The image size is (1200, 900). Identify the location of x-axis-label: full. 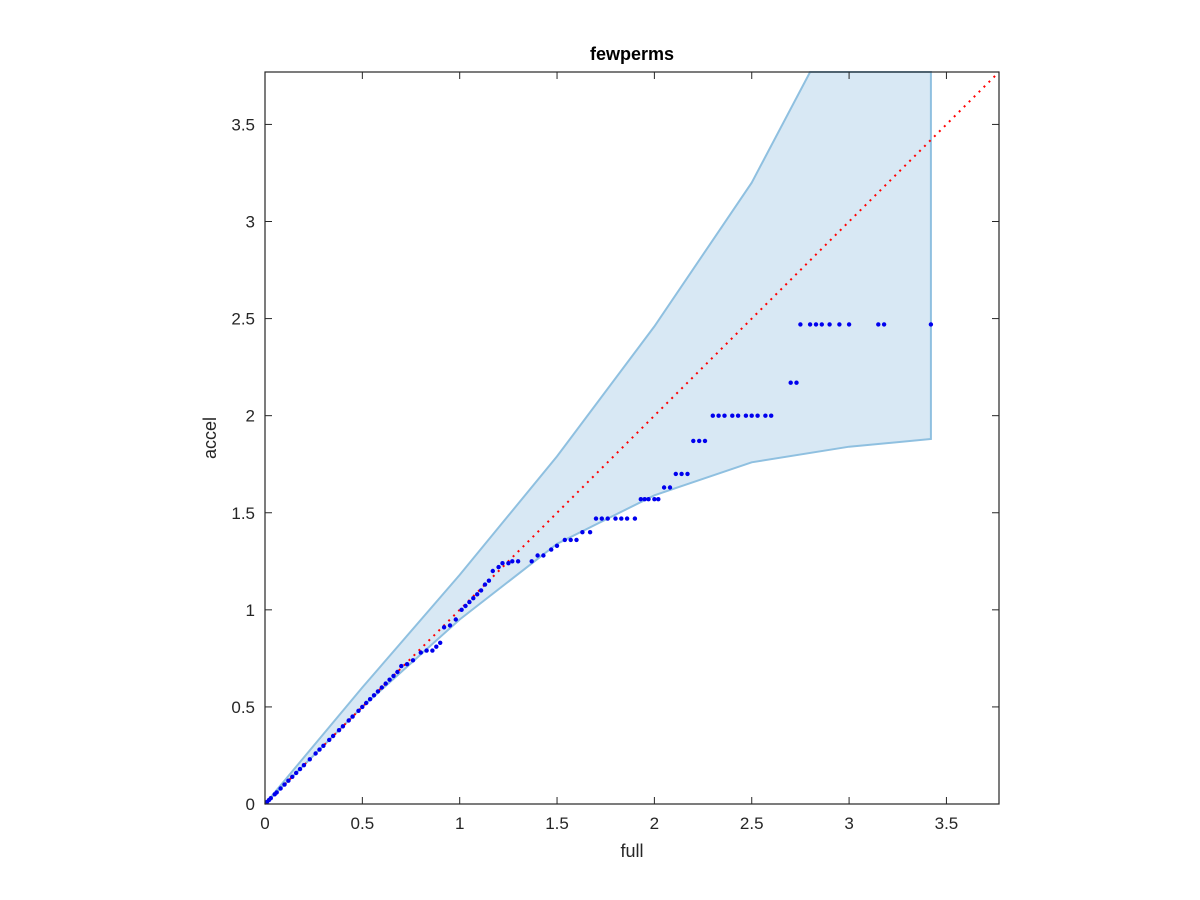
(631, 851).